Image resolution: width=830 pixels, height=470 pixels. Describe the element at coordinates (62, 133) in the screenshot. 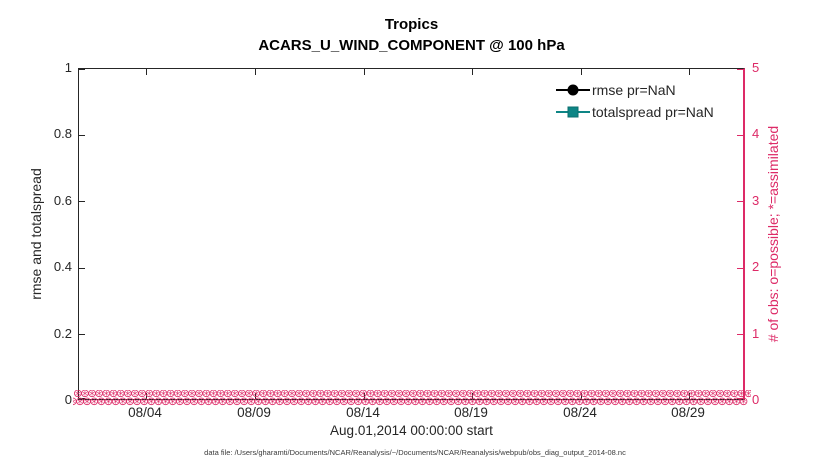

I see `left-tick-label: 0.8` at that location.